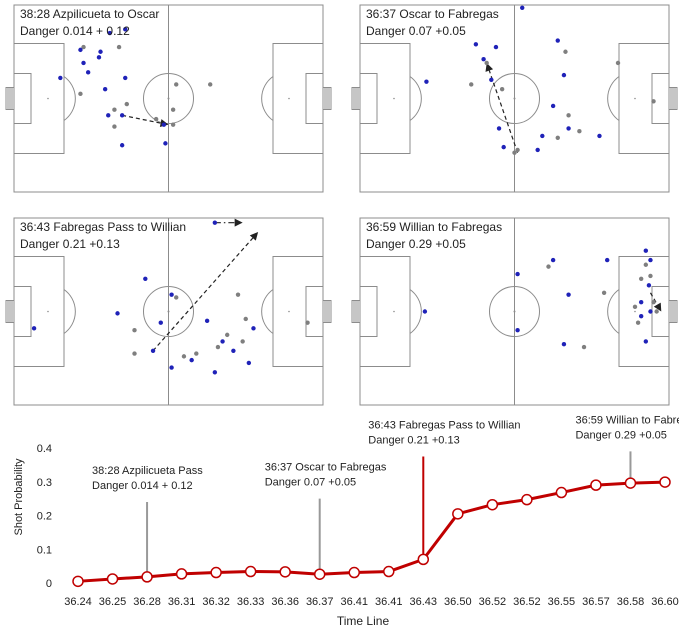 The width and height of the screenshot is (679, 632). I want to click on panel-danger: Danger 0.21 +0.13, so click(70, 244).